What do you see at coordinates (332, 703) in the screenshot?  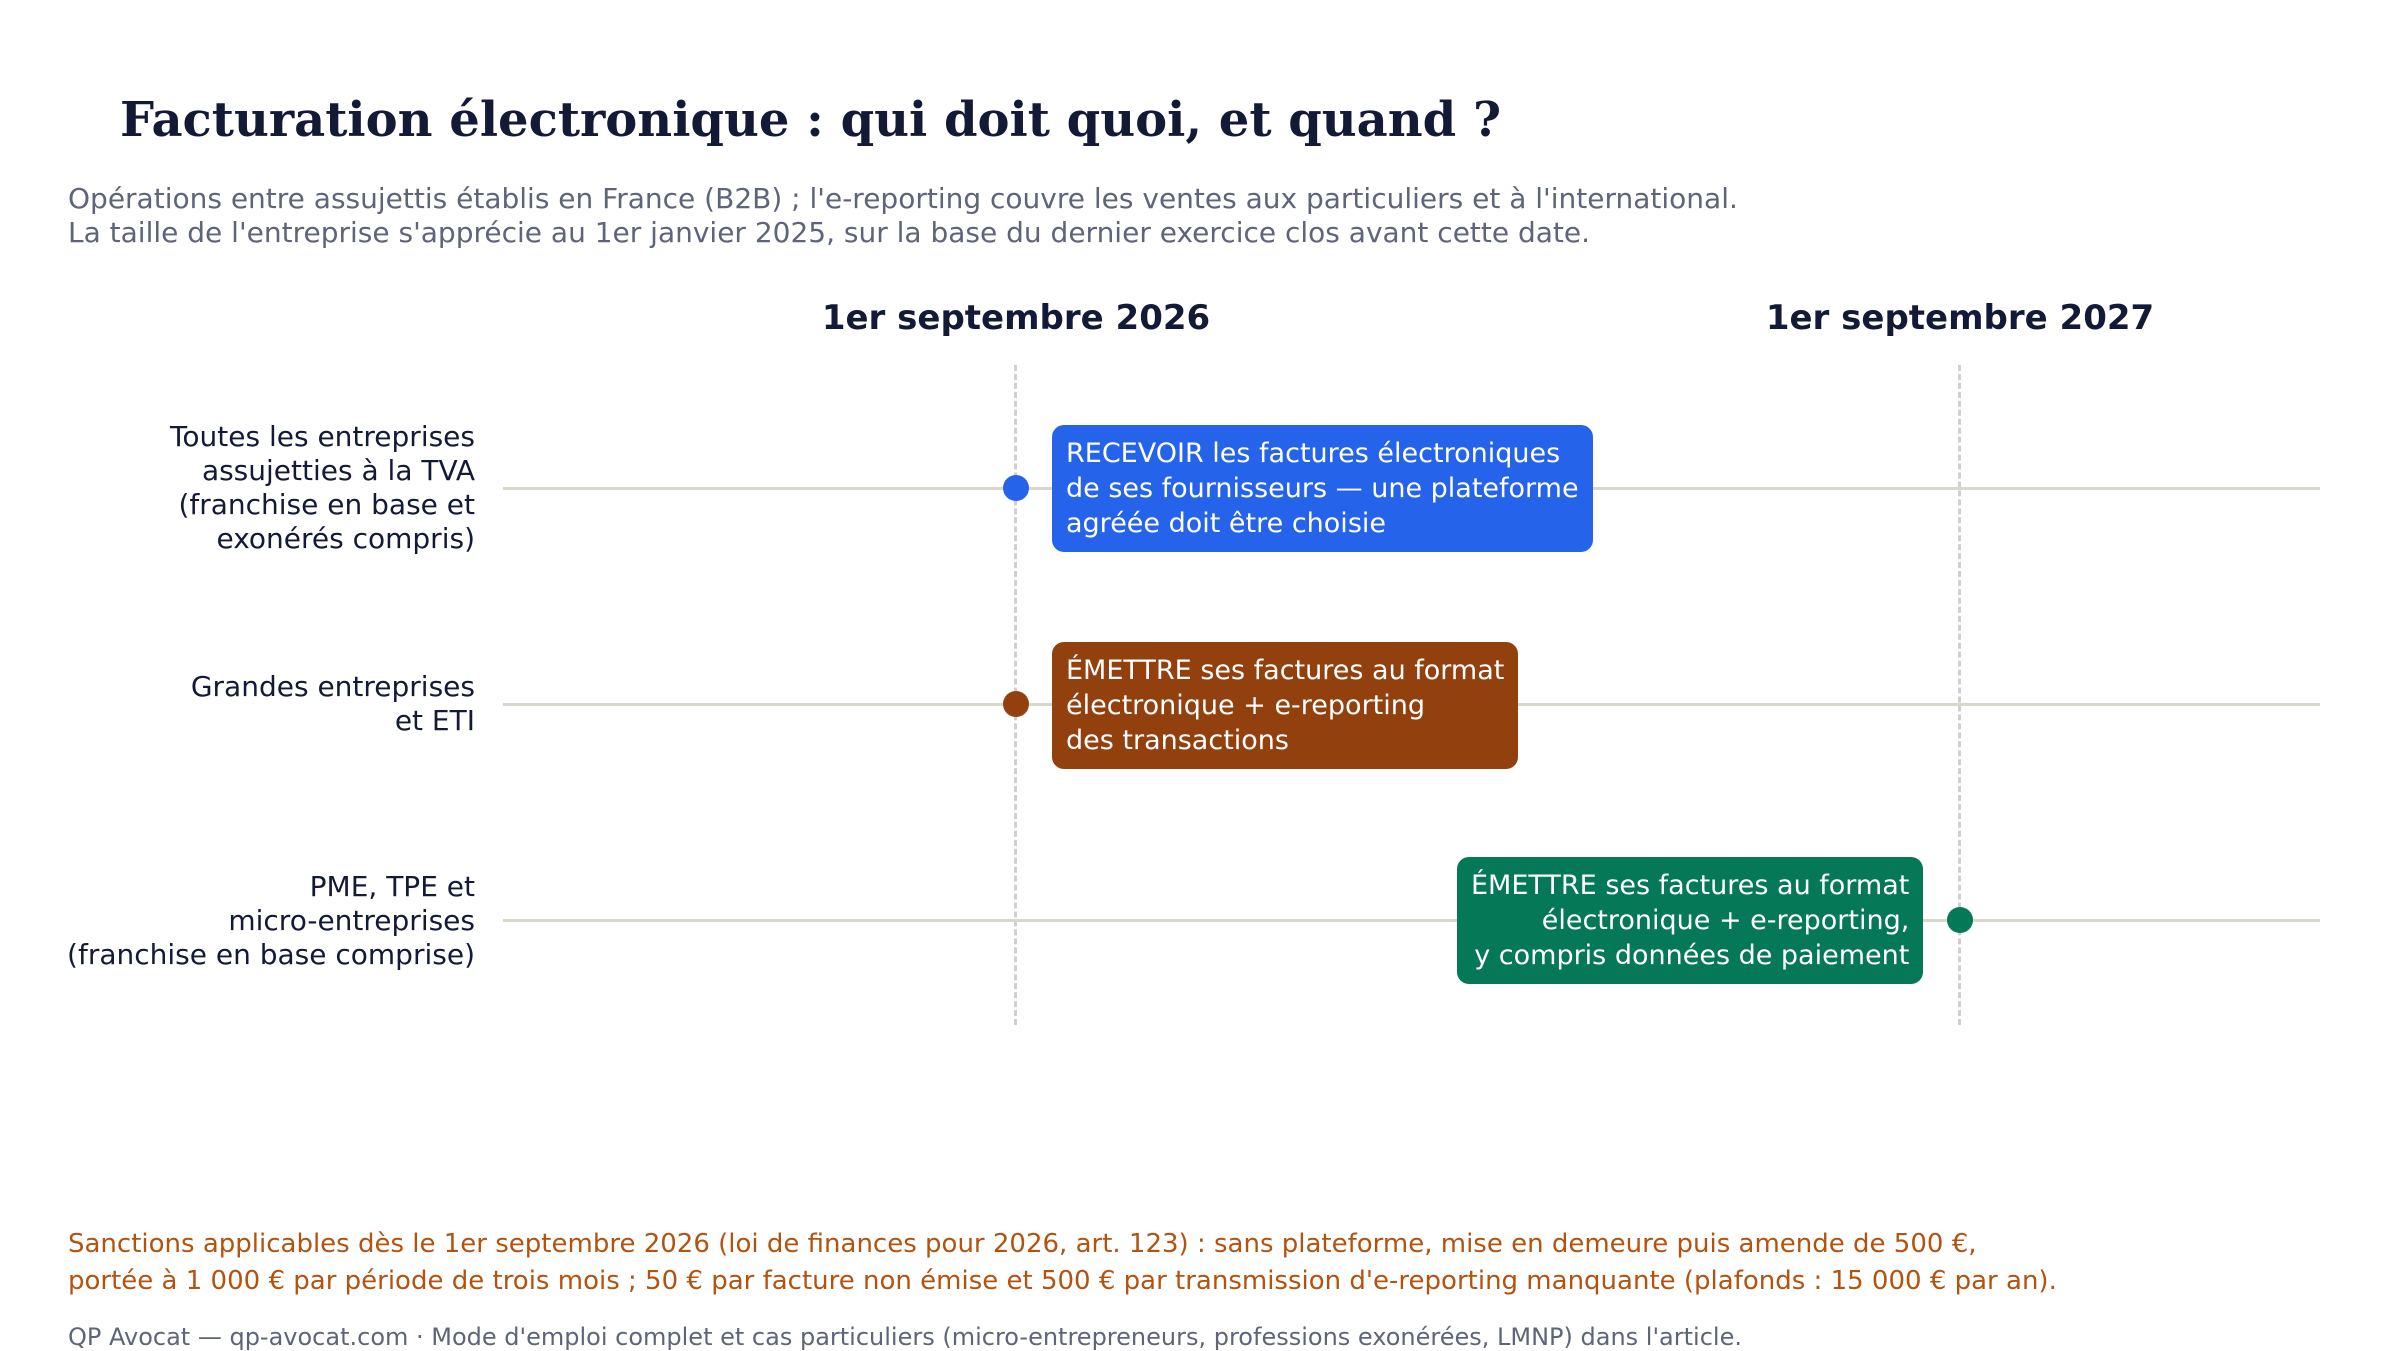 I see `row-label-large-companies: Grandes entreprises et ETI` at bounding box center [332, 703].